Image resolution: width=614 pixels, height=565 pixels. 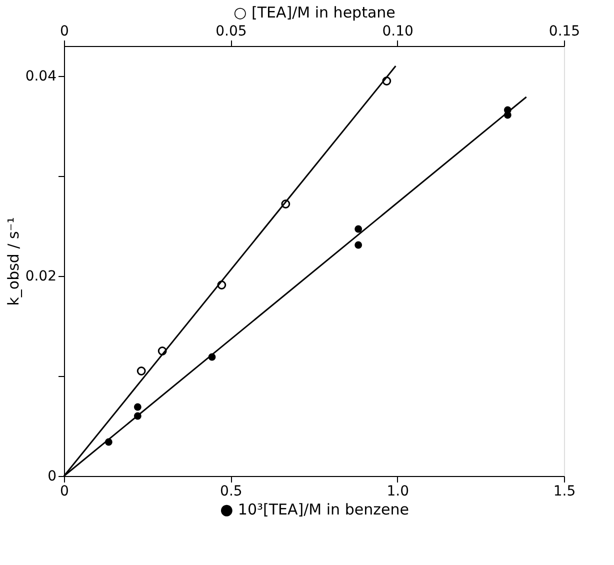 I want to click on y-tick-label: 0, so click(x=52, y=476).